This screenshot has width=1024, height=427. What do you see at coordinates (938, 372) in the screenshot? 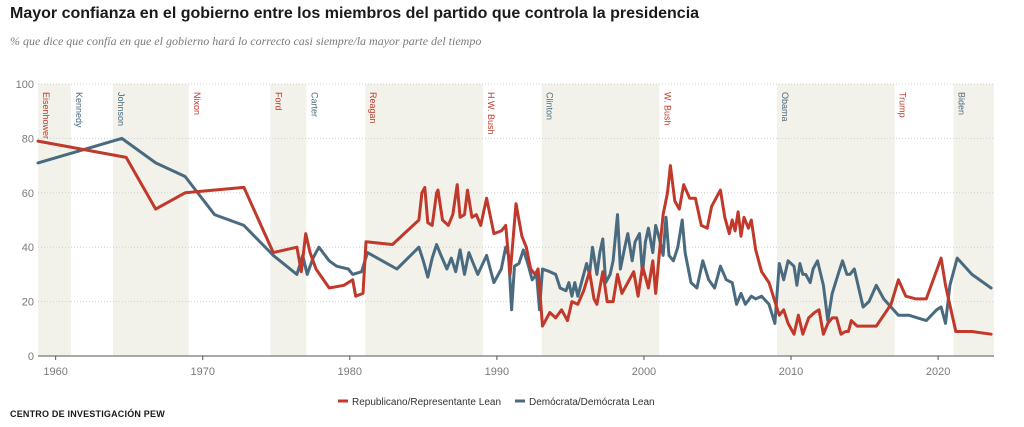
I see `x-tick-label: 2020` at bounding box center [938, 372].